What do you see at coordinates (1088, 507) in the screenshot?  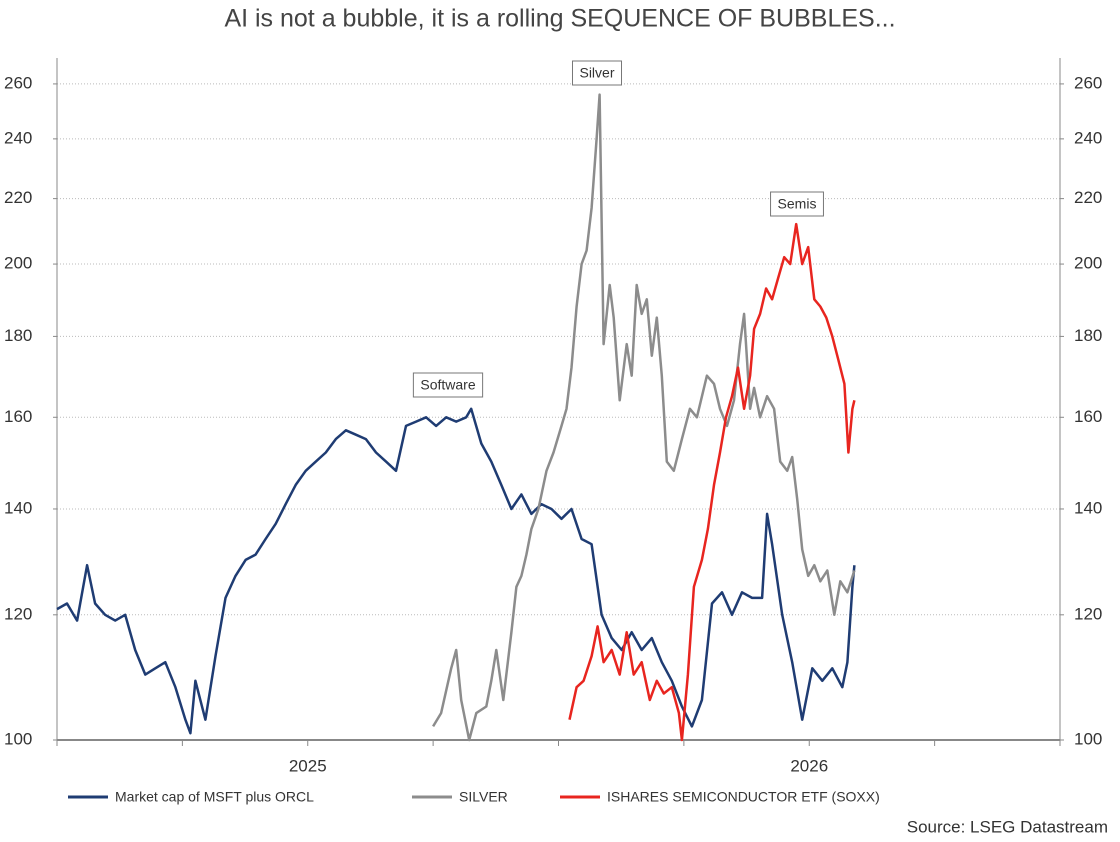 I see `y2-tick-label: 140` at bounding box center [1088, 507].